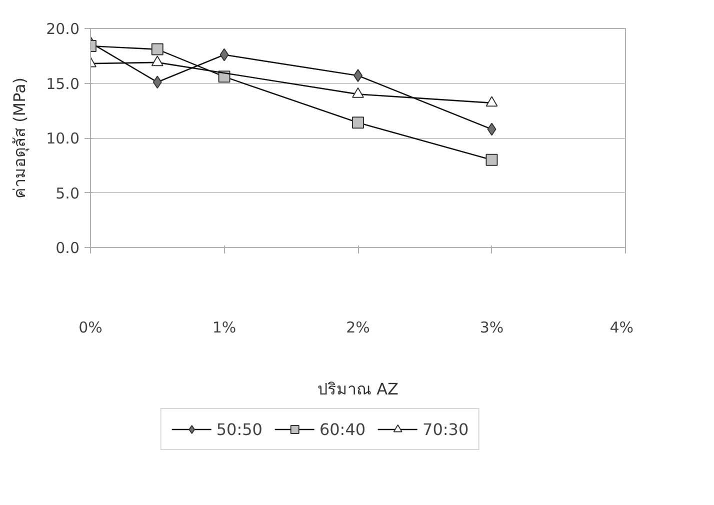 Image resolution: width=714 pixels, height=505 pixels. What do you see at coordinates (63, 83) in the screenshot?
I see `y-tick-label: 15.0` at bounding box center [63, 83].